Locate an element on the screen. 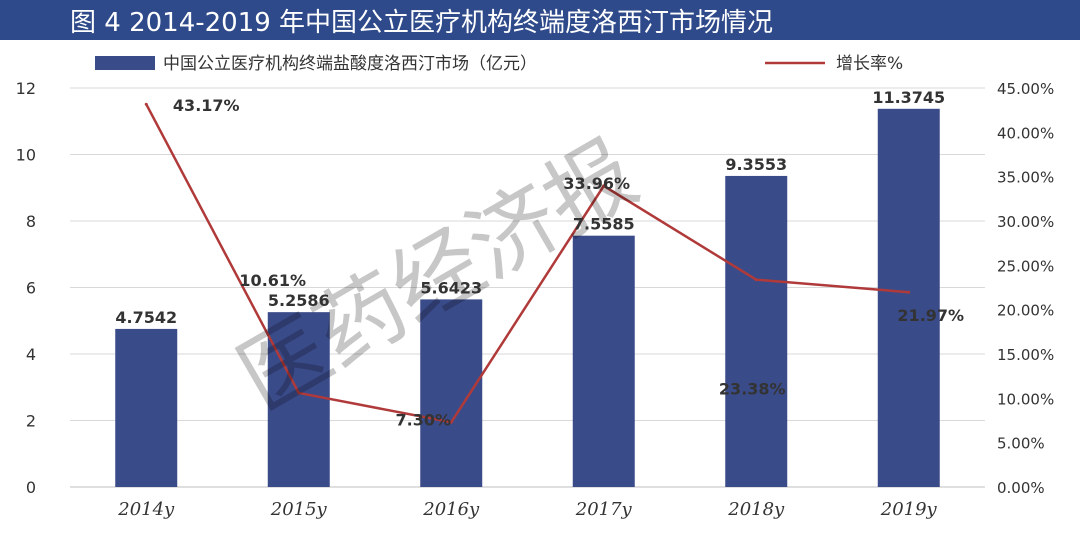 The width and height of the screenshot is (1080, 536). x-tick-label: 2015y is located at coordinates (299, 509).